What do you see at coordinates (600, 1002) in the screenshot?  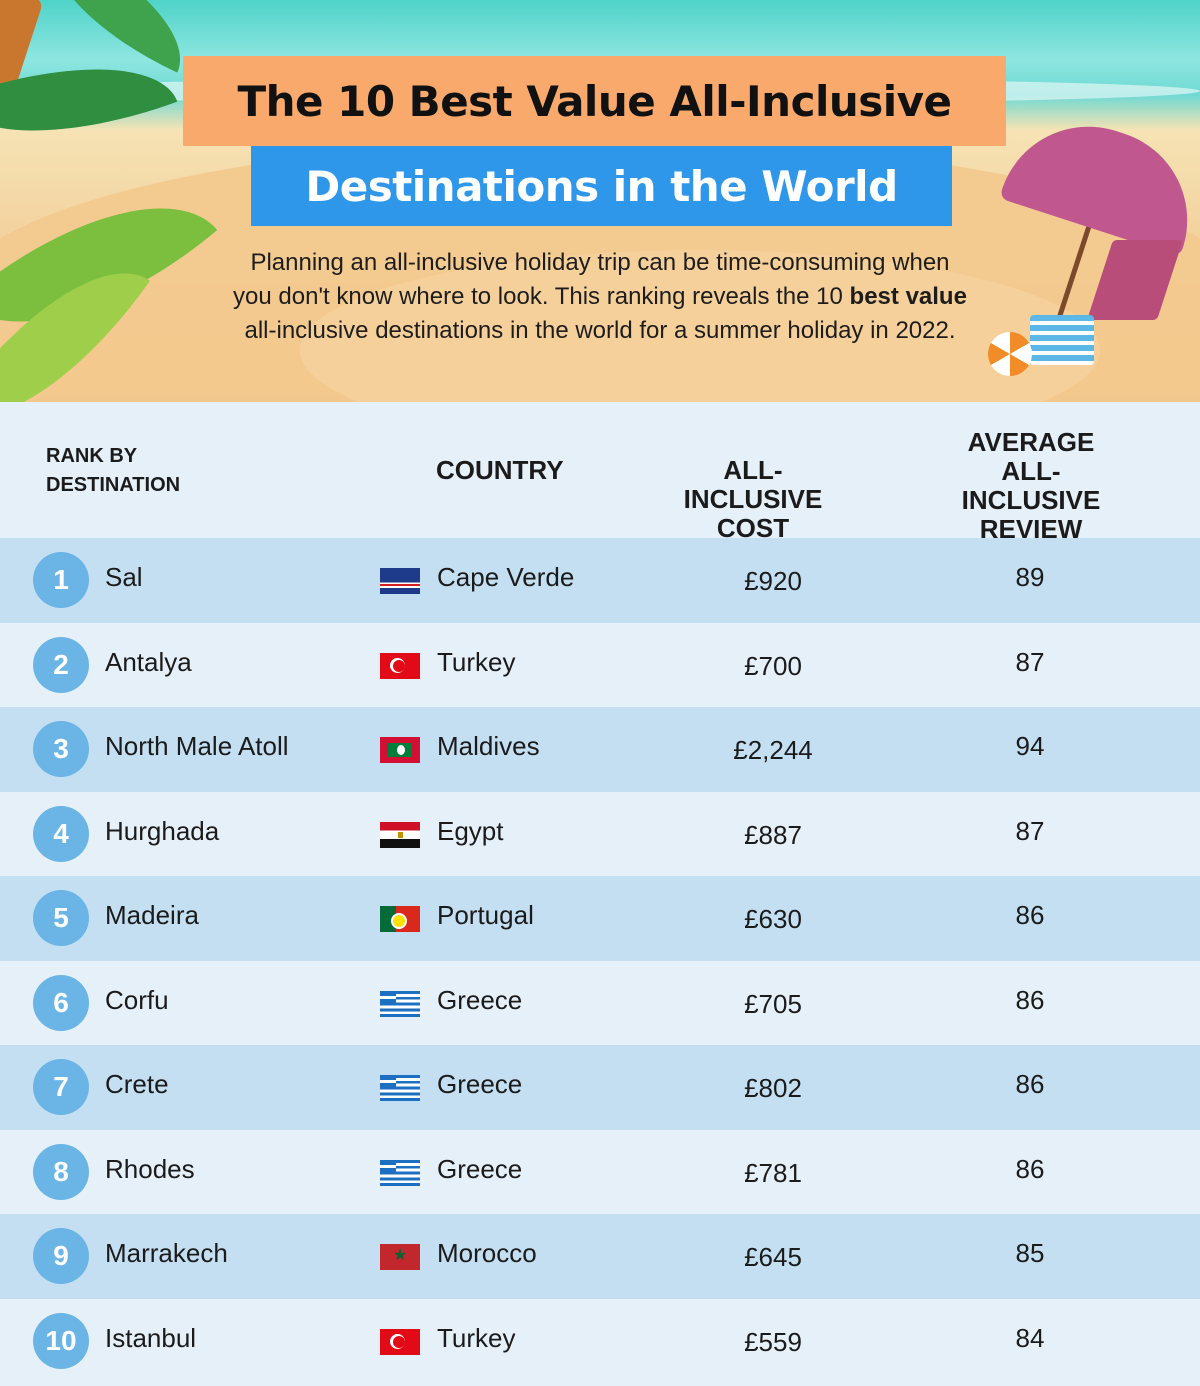 I see `table-row: 6 Corfu Greece £705 86` at bounding box center [600, 1002].